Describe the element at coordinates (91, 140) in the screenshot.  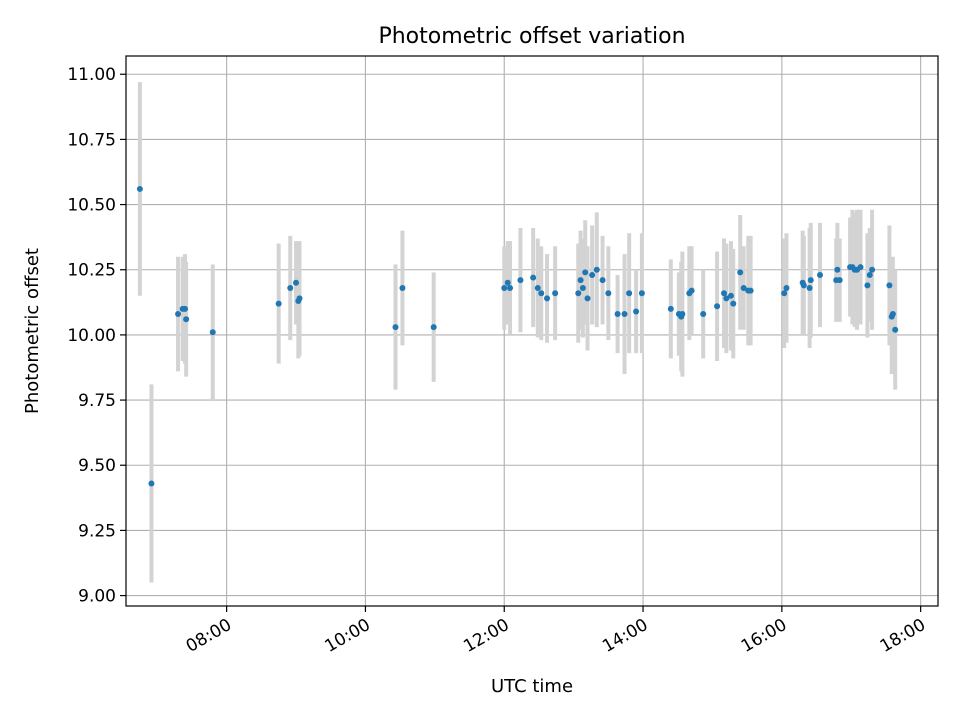
I see `y-tick-label: 10.75` at that location.